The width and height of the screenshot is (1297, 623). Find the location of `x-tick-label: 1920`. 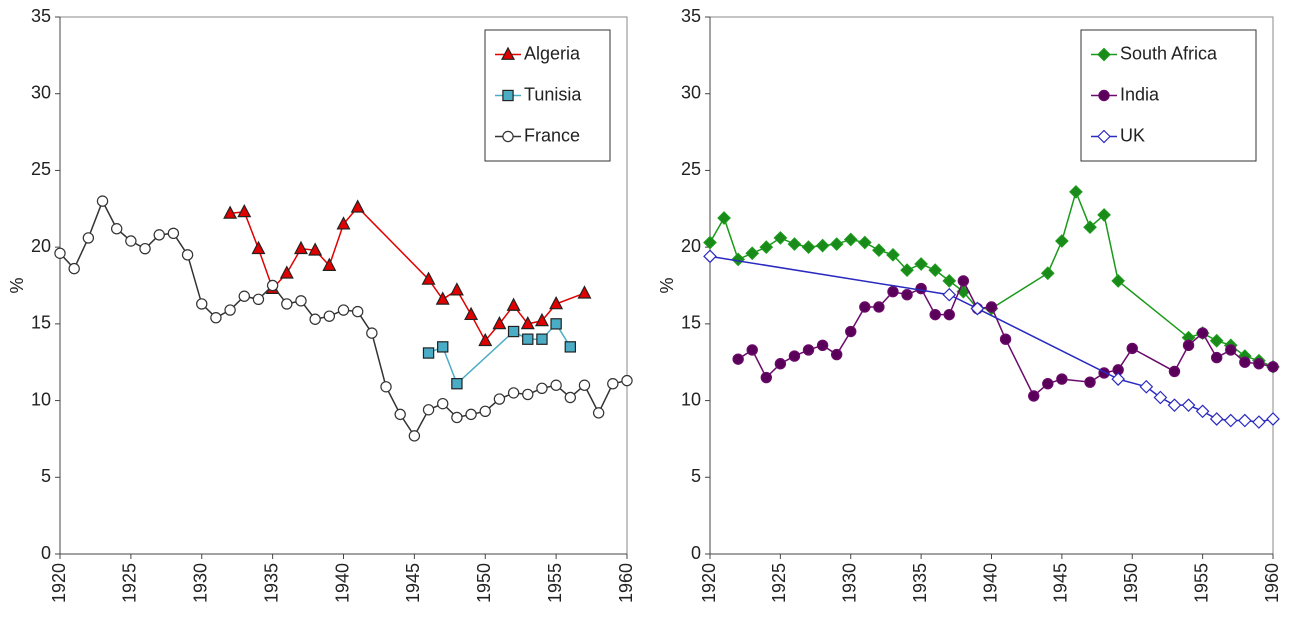

x-tick-label: 1920 is located at coordinates (709, 583).